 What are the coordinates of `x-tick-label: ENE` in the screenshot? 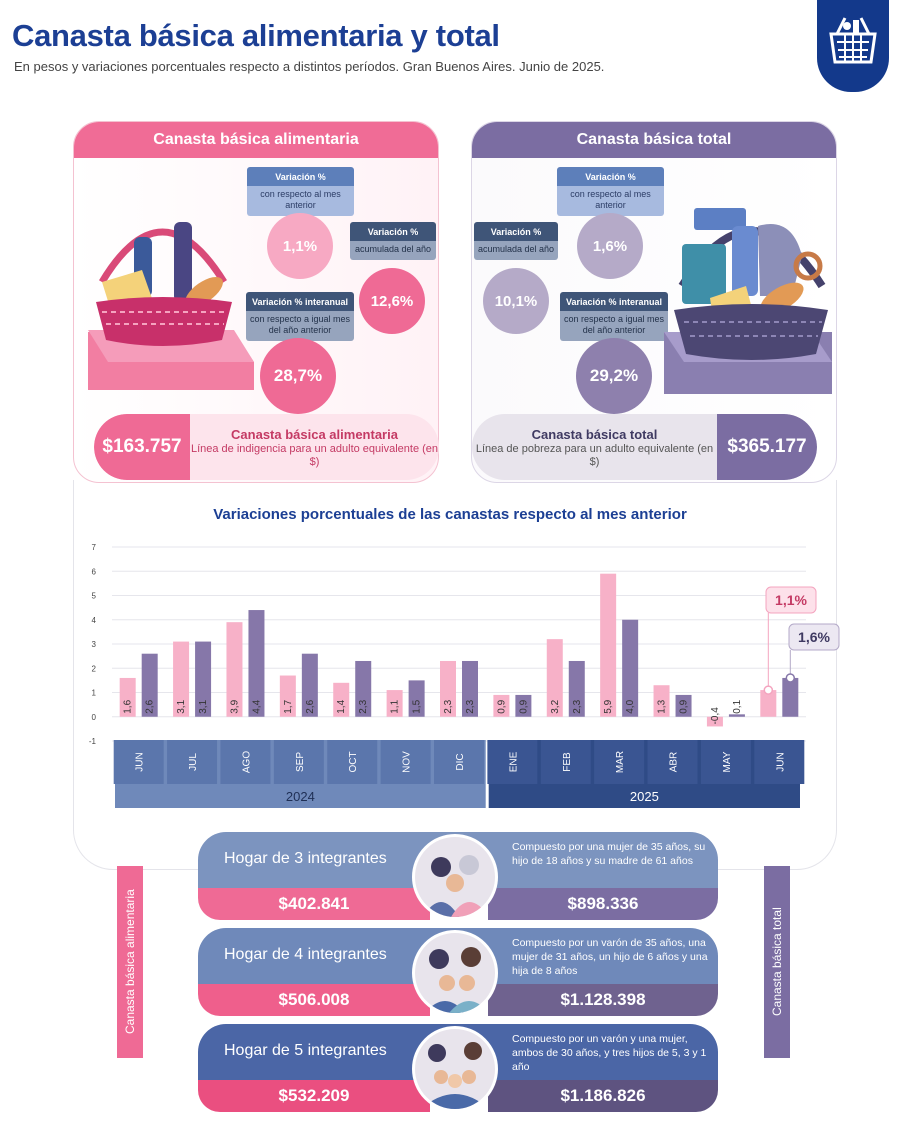 It's located at (513, 761).